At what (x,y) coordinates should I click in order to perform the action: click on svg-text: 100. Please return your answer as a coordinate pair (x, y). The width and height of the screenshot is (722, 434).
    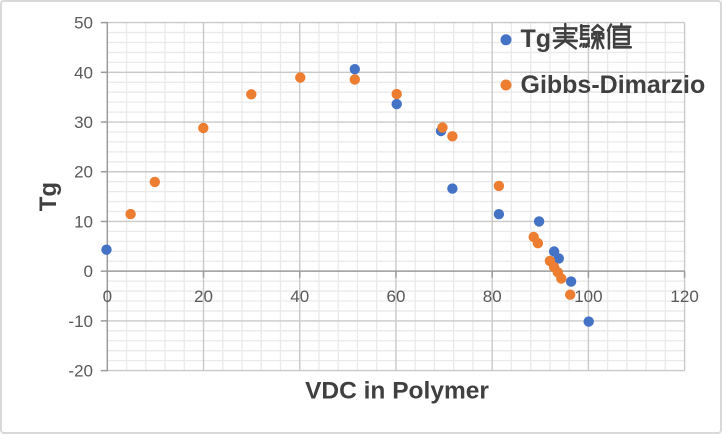
    Looking at the image, I should click on (588, 296).